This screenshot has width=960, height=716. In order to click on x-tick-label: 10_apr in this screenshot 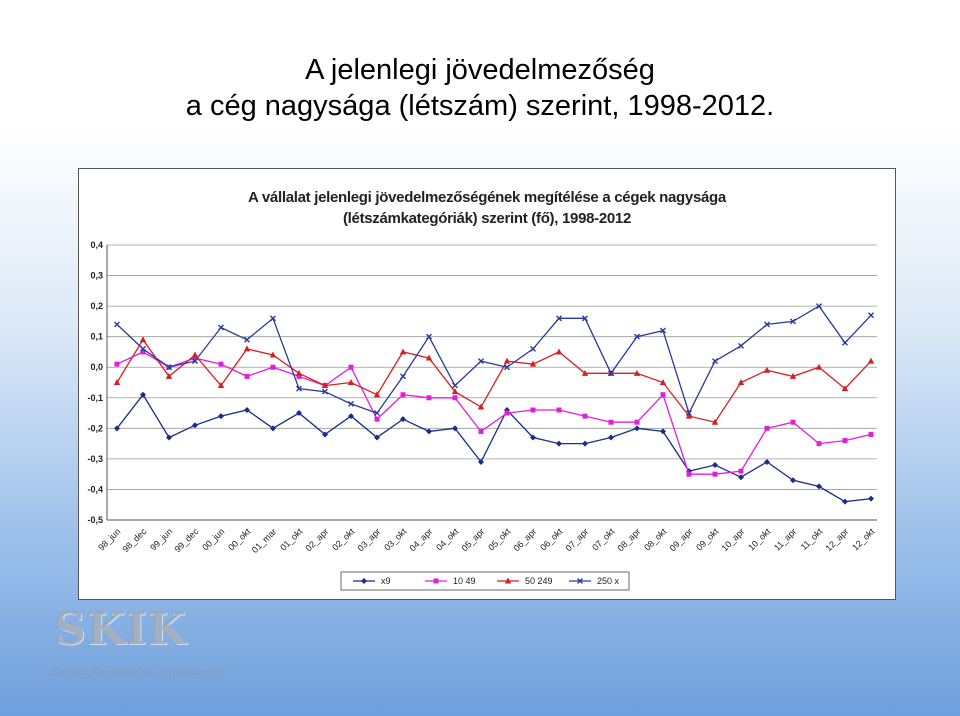, I will do `click(733, 539)`.